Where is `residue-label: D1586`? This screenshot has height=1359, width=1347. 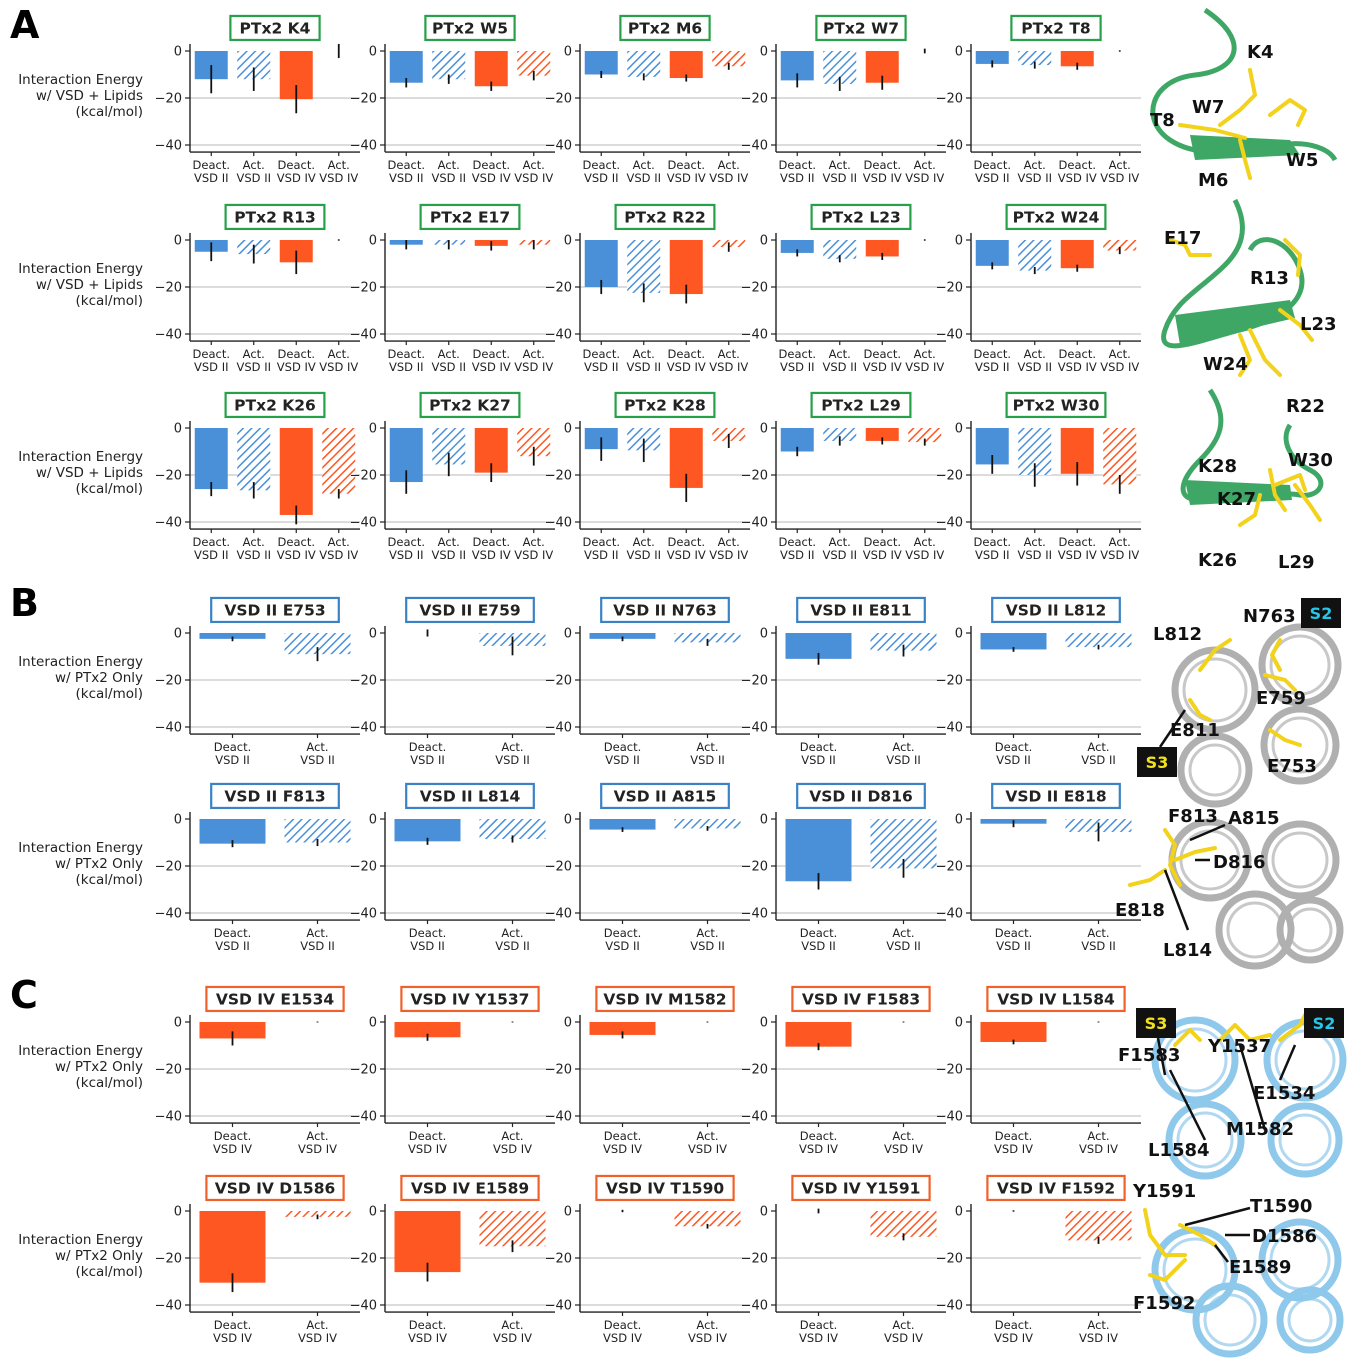 residue-label: D1586 is located at coordinates (1284, 1236).